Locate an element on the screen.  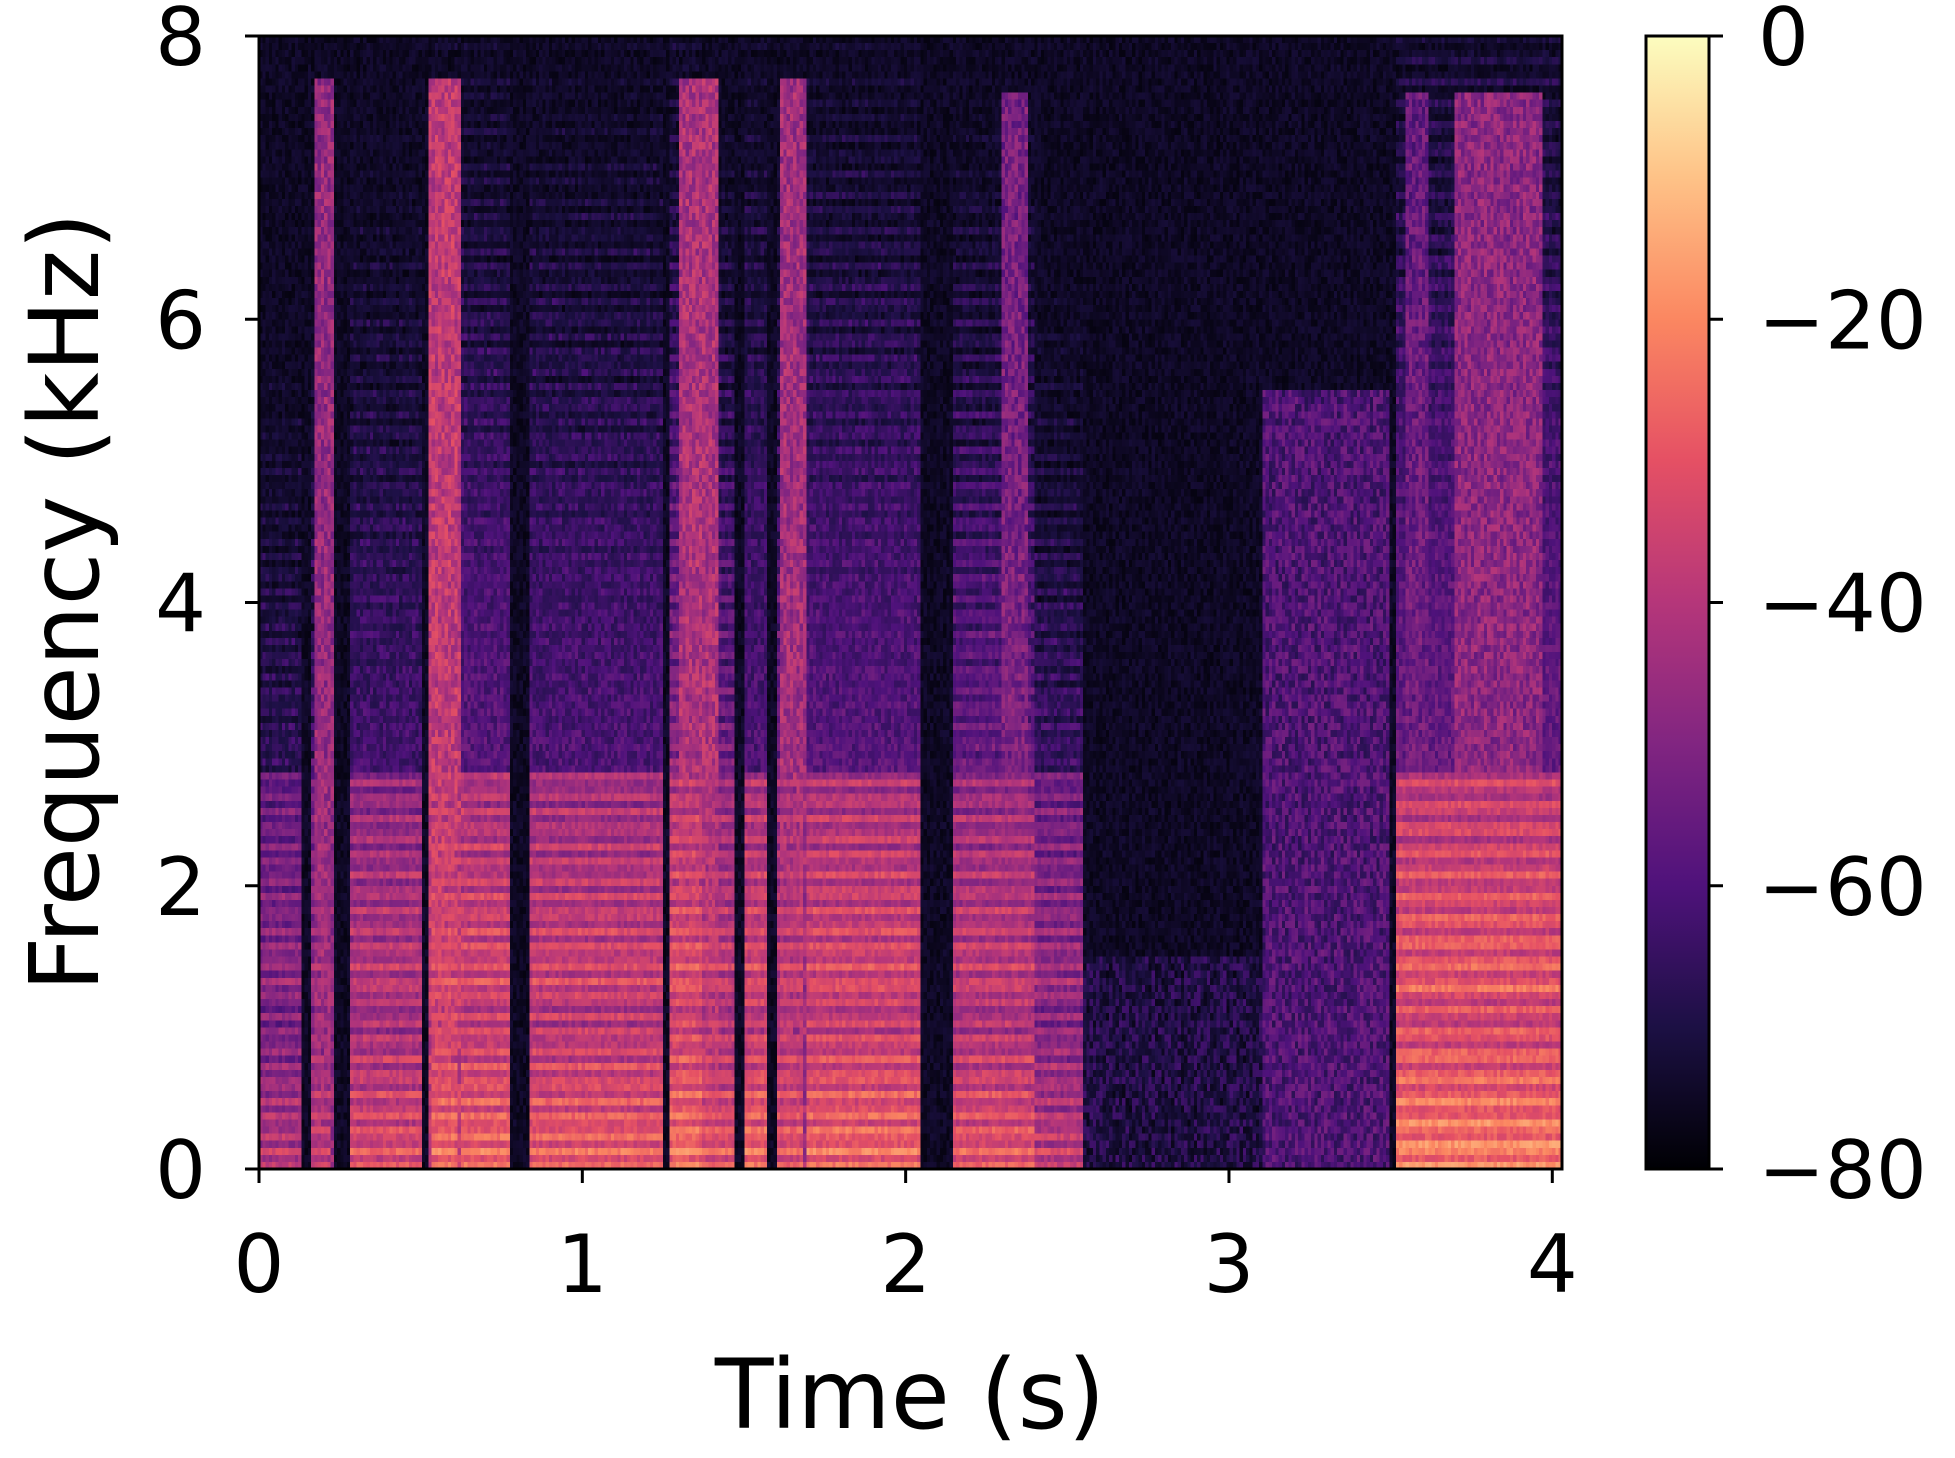
x-tick-label: 1 is located at coordinates (582, 1264).